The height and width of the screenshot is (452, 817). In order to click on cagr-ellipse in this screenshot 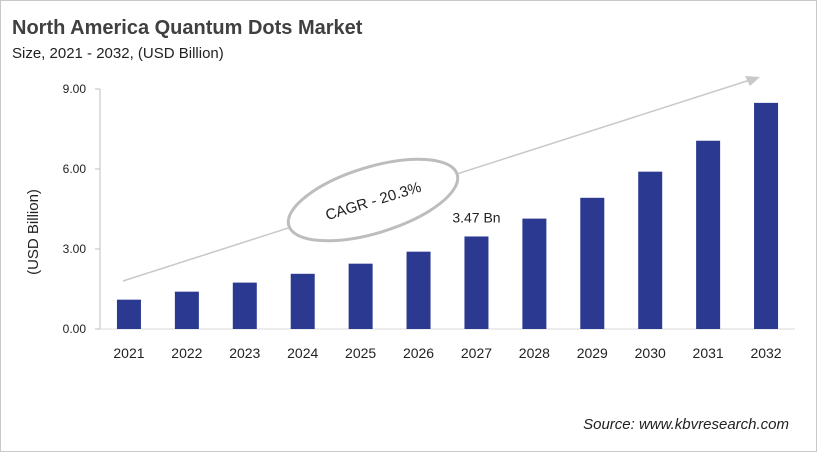, I will do `click(373, 200)`.